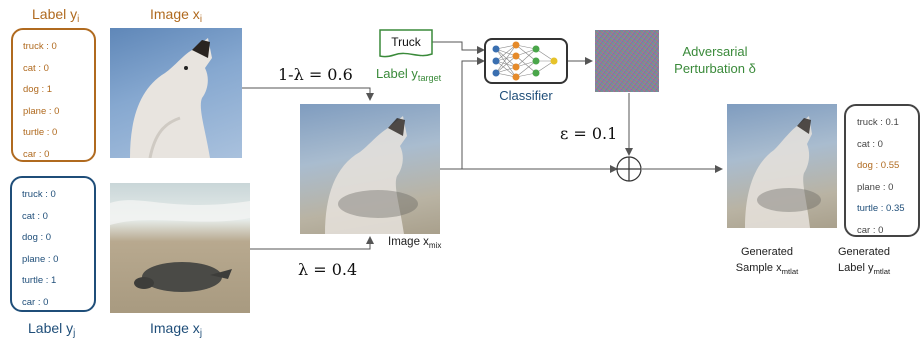 The width and height of the screenshot is (923, 342). Describe the element at coordinates (328, 269) in the screenshot. I see `weight-bottom: λ = 0.4` at that location.